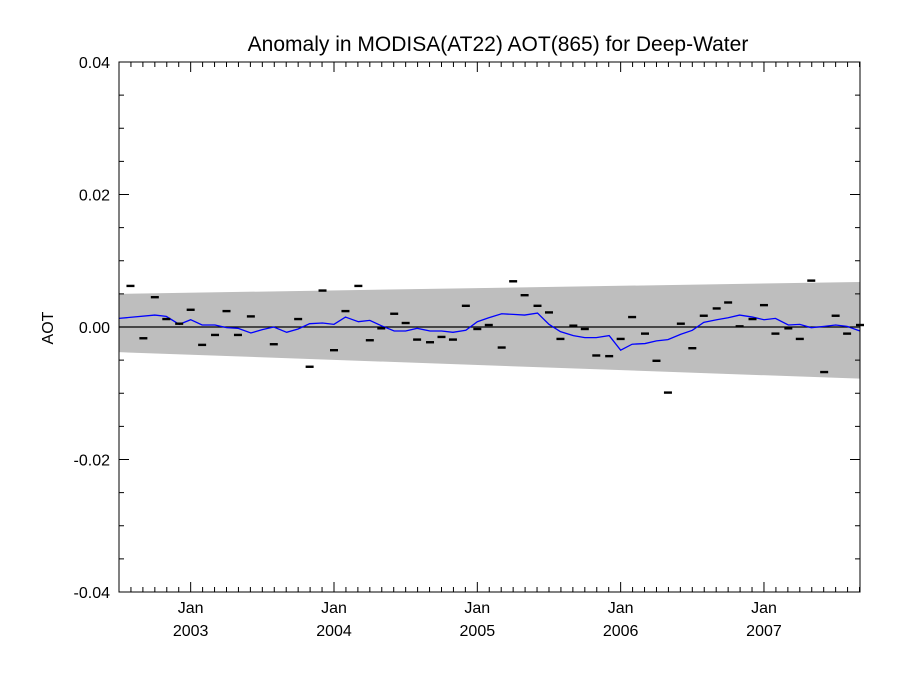  Describe the element at coordinates (94, 63) in the screenshot. I see `y-tick-label: 0.04` at that location.